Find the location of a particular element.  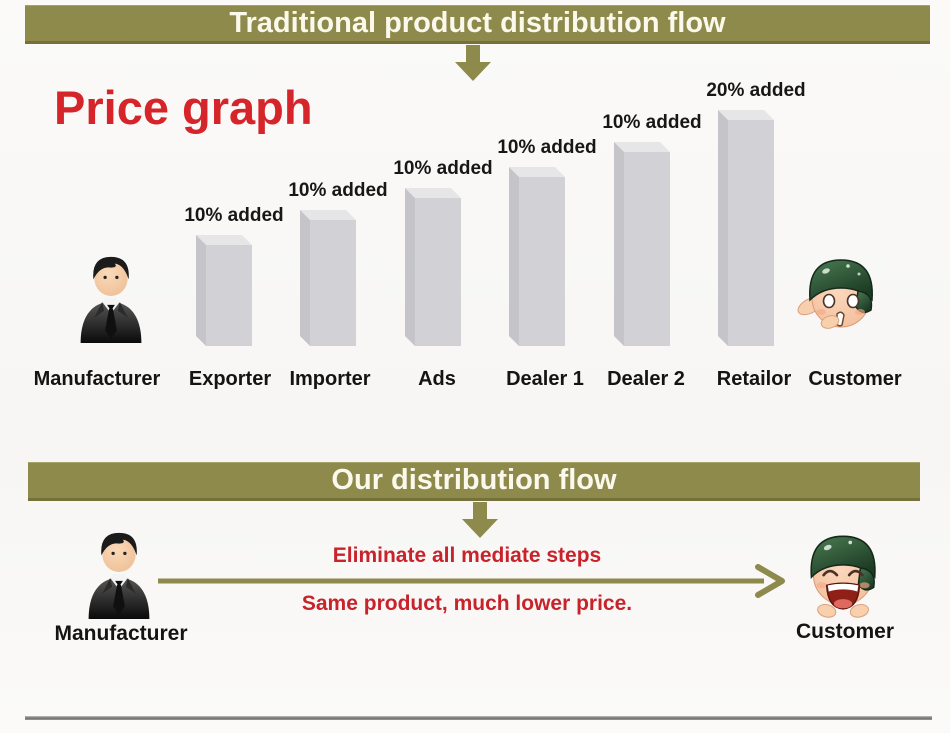

flow-label-exporter: Exporter is located at coordinates (230, 379).